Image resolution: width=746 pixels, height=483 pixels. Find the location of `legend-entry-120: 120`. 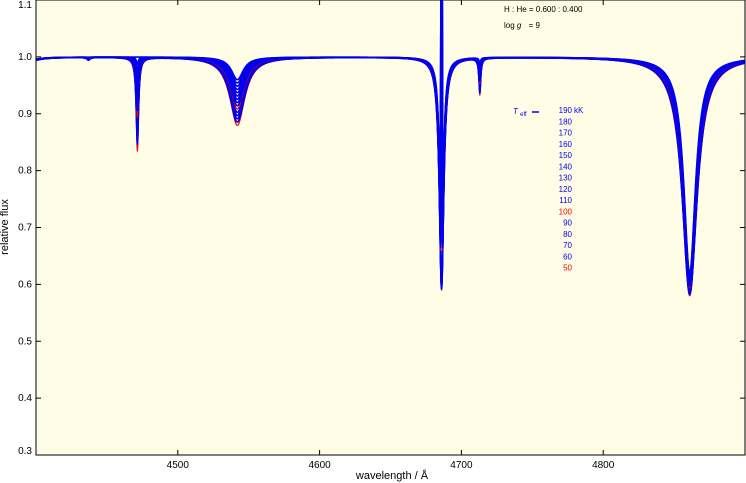

legend-entry-120: 120 is located at coordinates (566, 189).